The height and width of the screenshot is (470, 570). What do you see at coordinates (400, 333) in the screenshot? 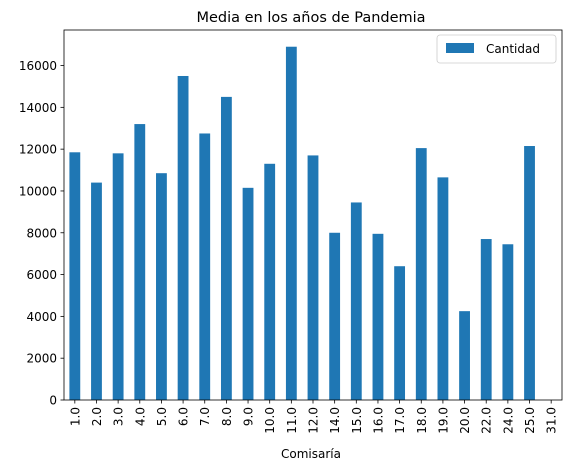
I see `bar-17.0` at bounding box center [400, 333].